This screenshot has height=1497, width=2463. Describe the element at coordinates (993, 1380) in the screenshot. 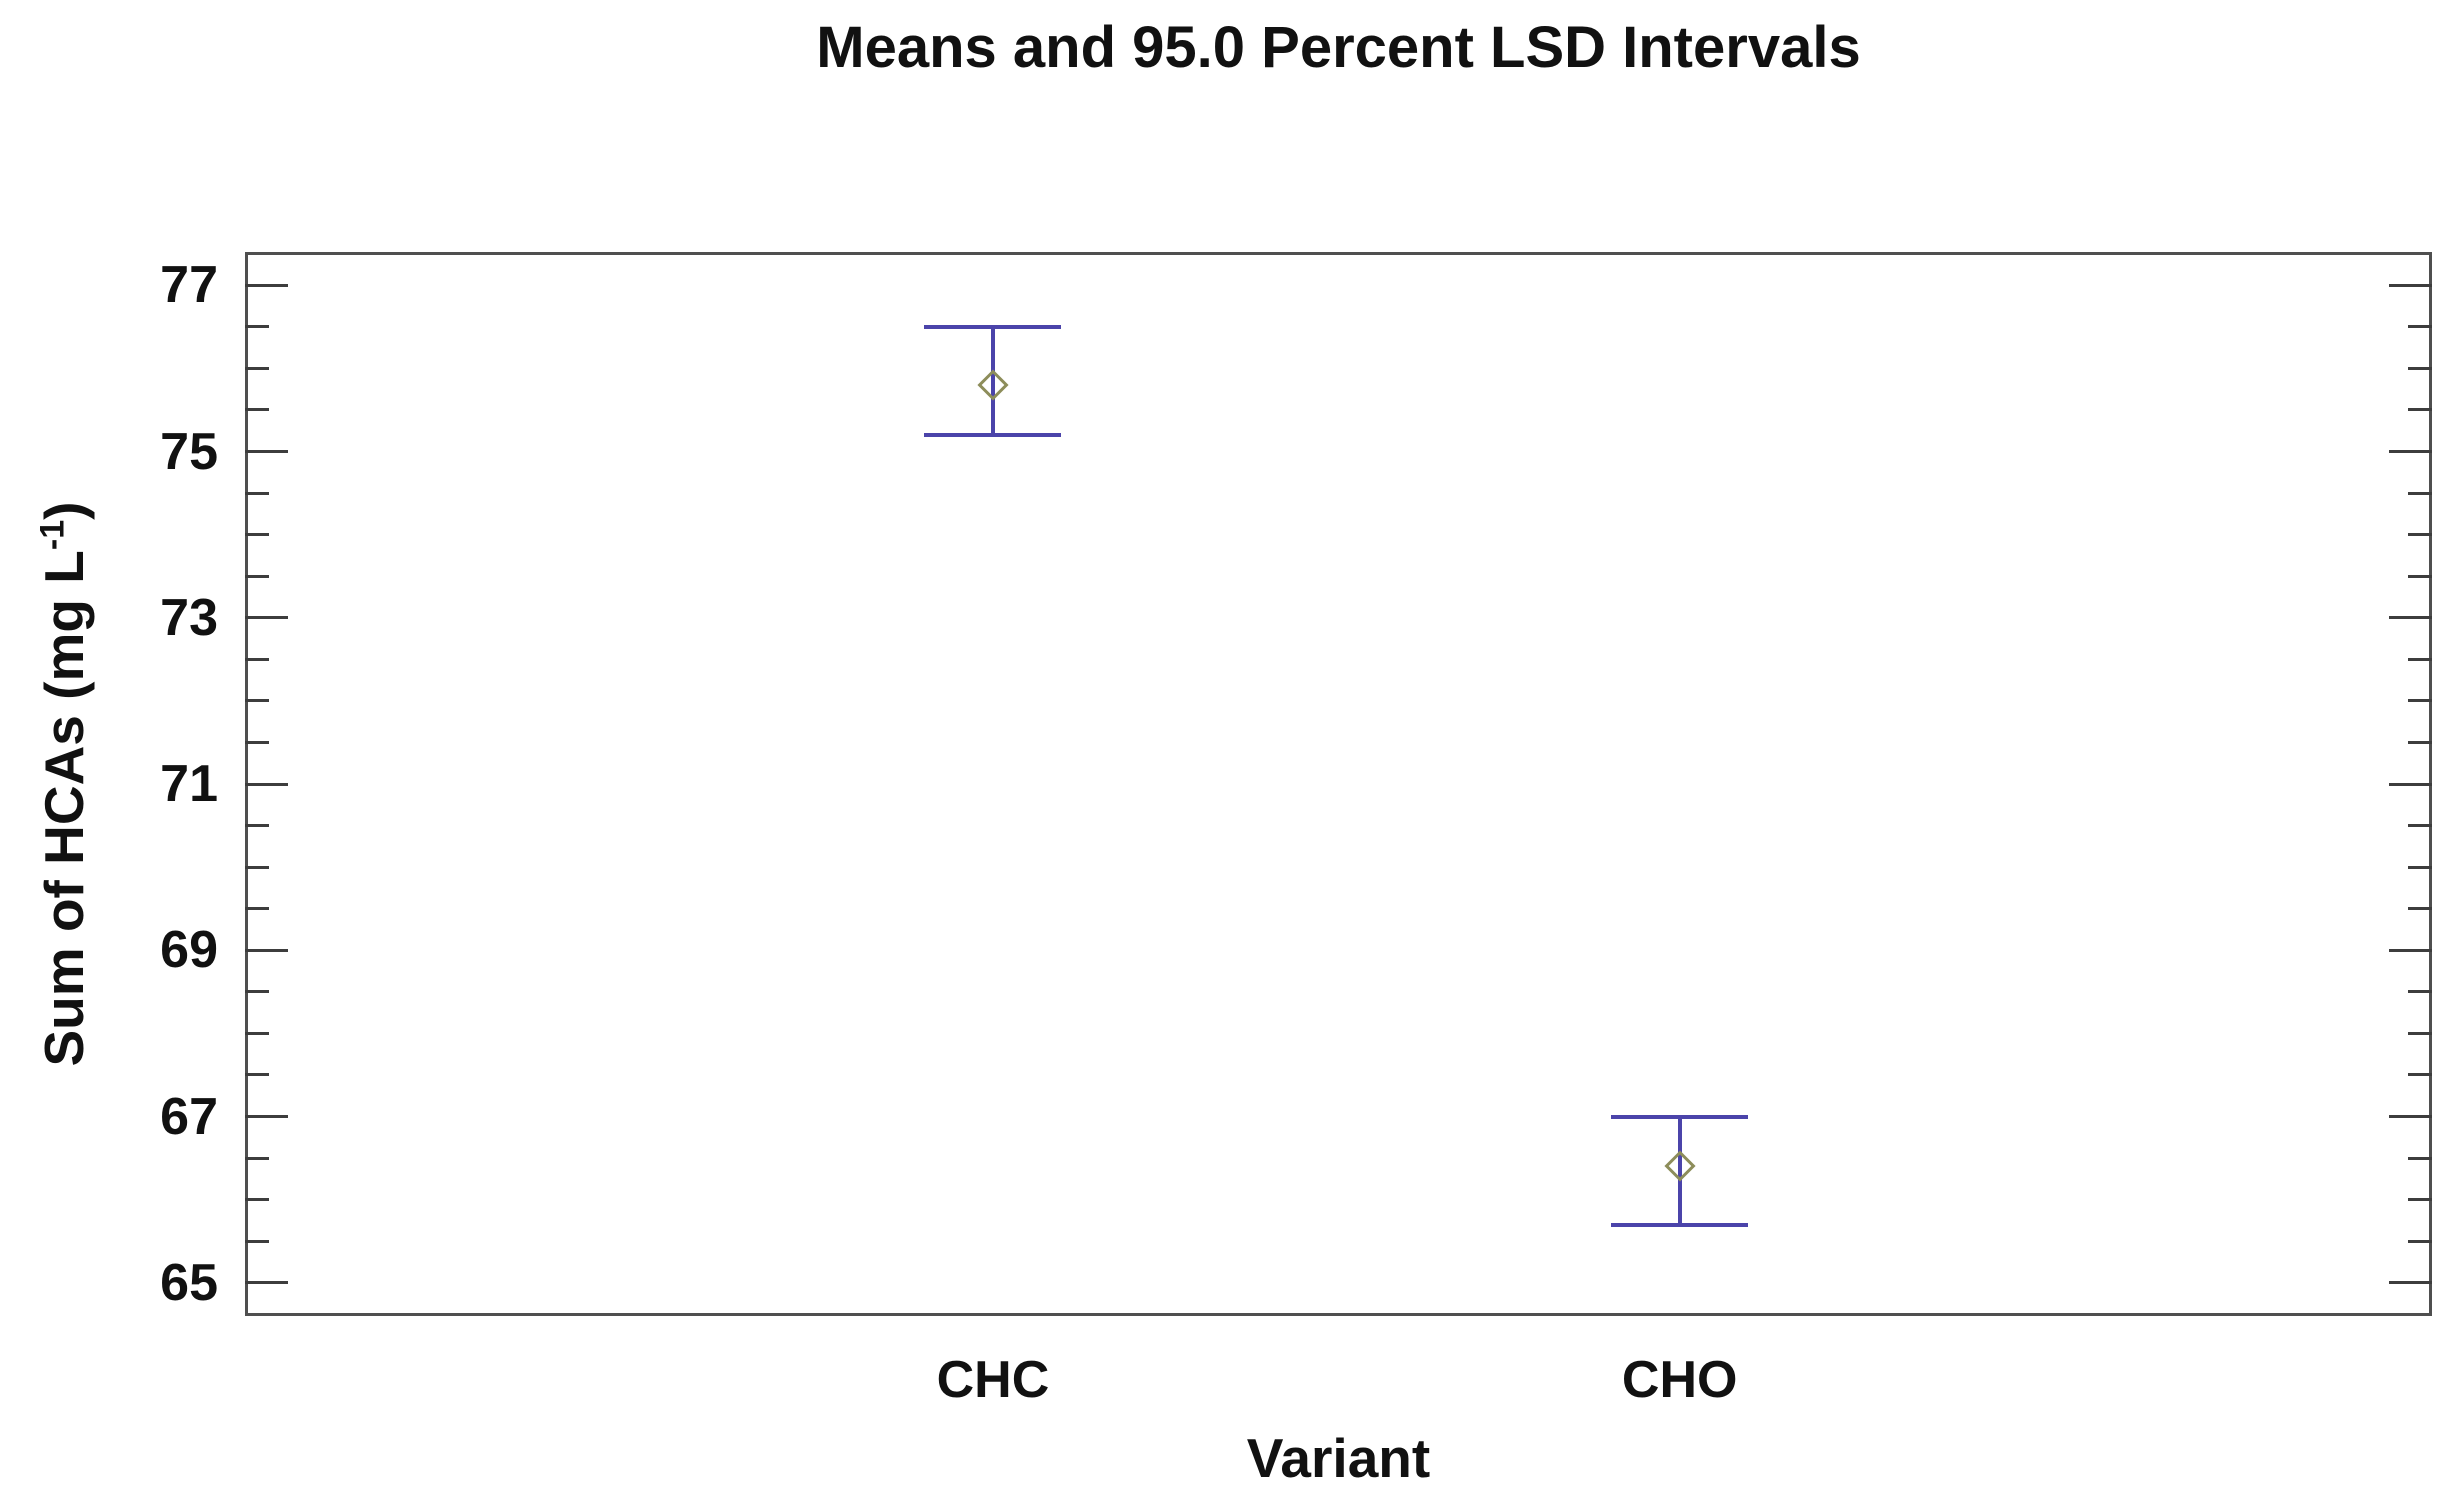

I see `x-category-label: CHC` at that location.